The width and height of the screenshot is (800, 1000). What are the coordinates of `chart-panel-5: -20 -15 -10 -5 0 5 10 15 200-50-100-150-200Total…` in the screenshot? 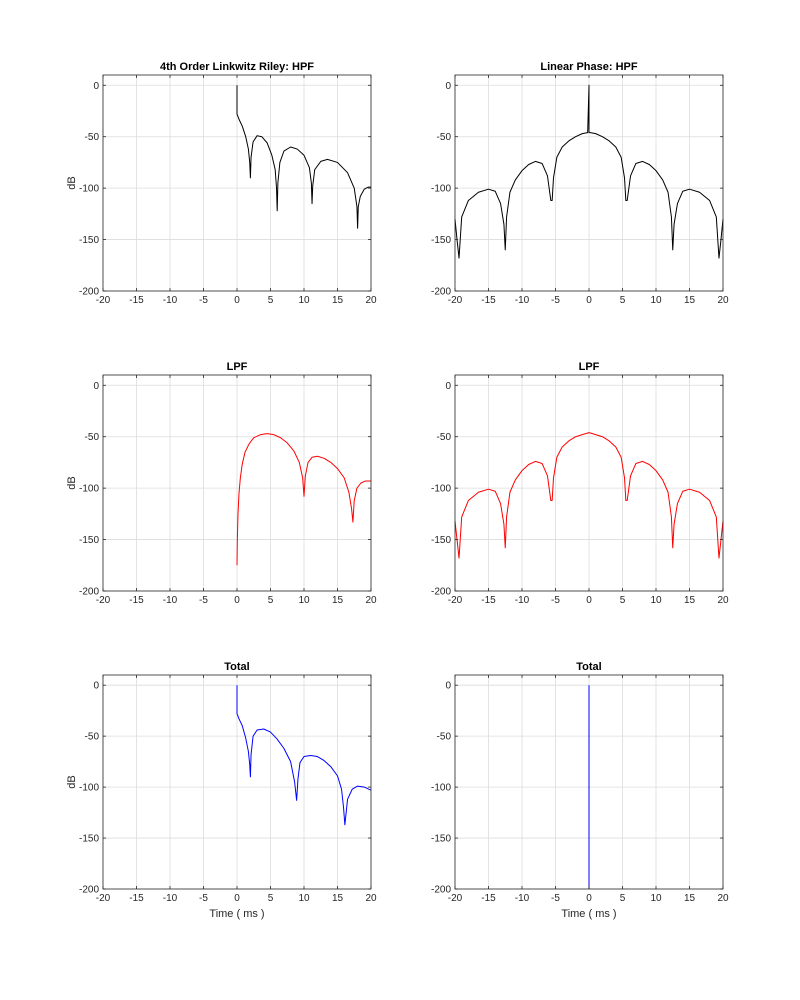 It's located at (221, 790).